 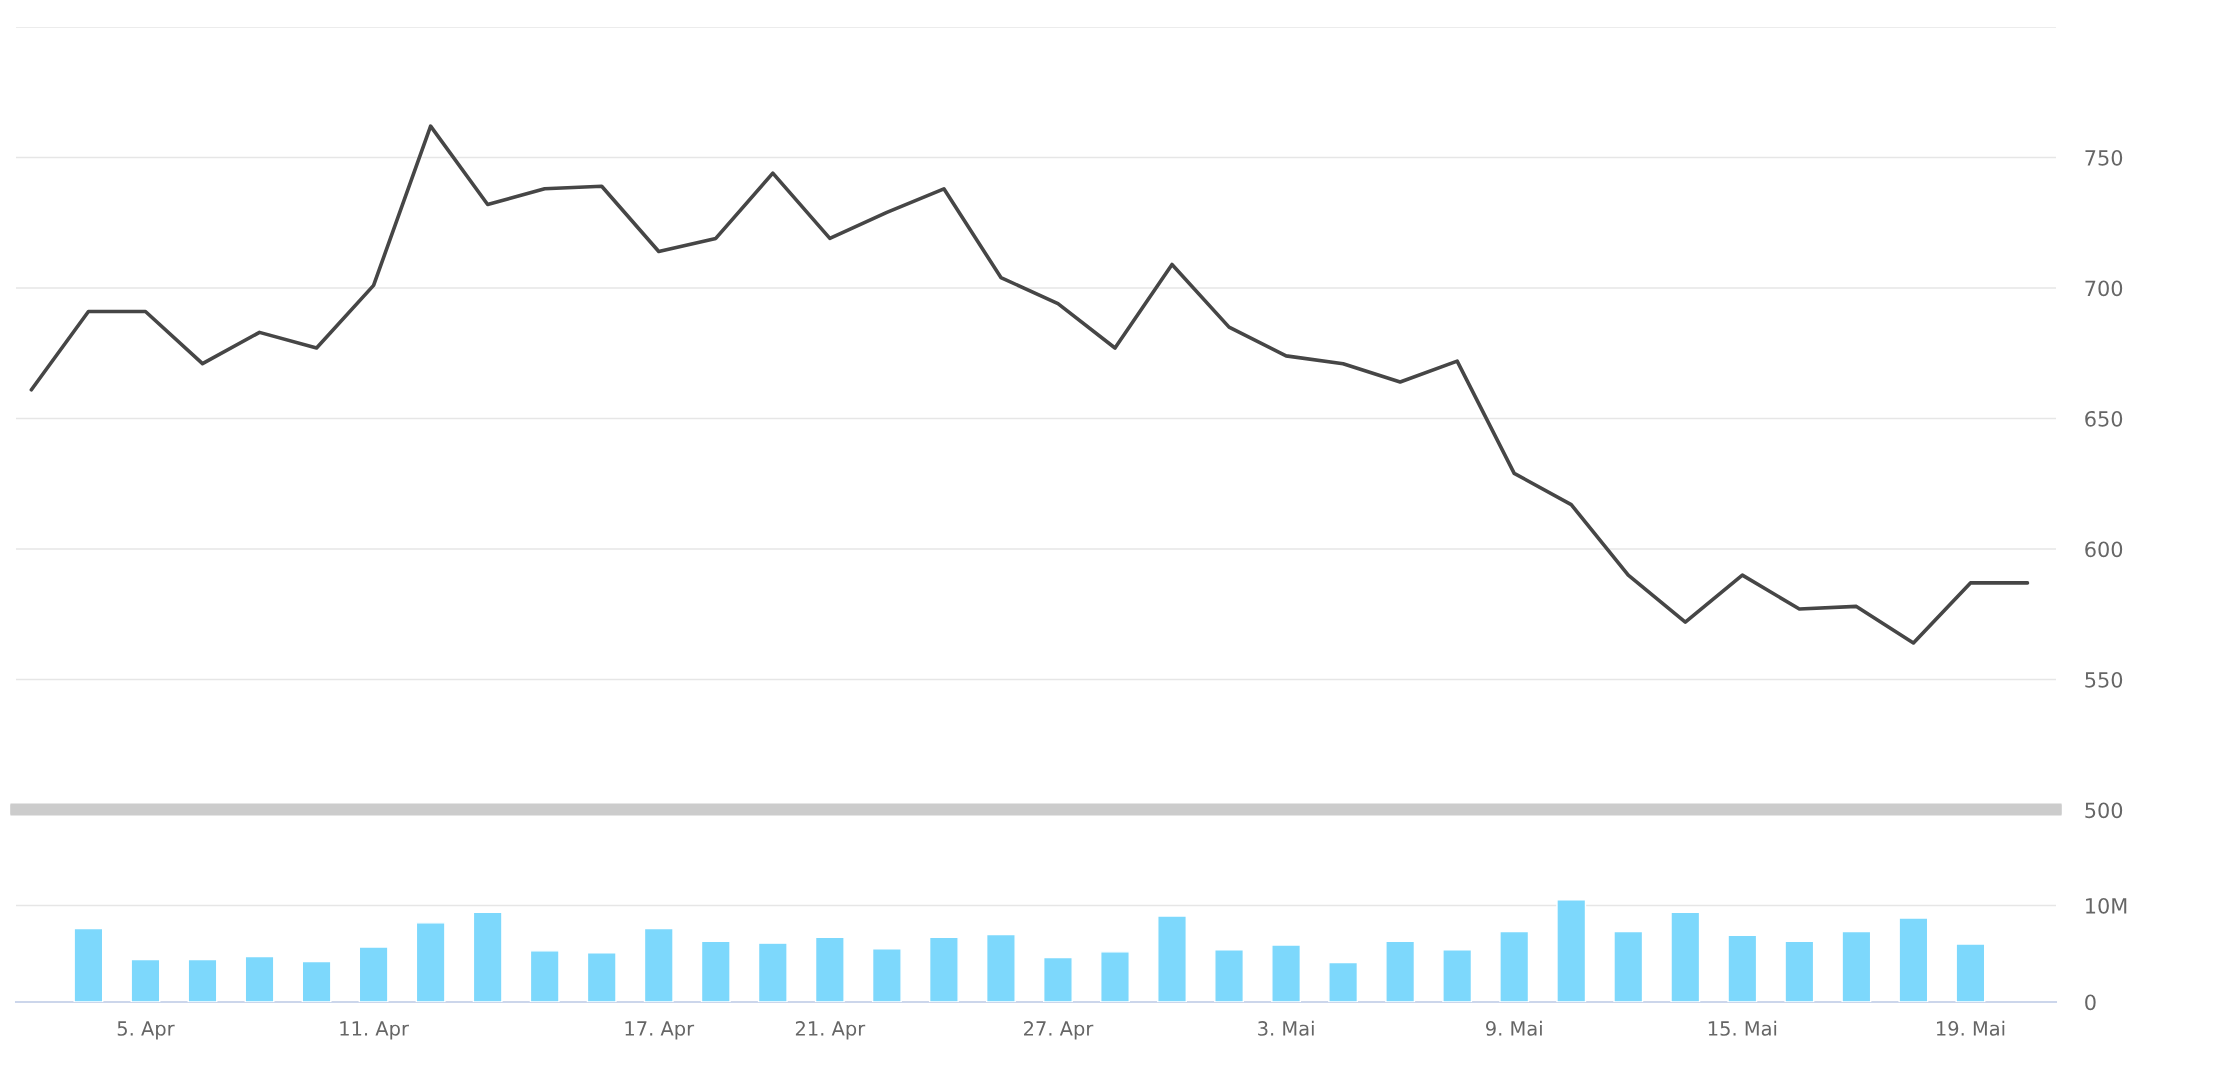 I want to click on y-tick-label: 550, so click(x=2104, y=679).